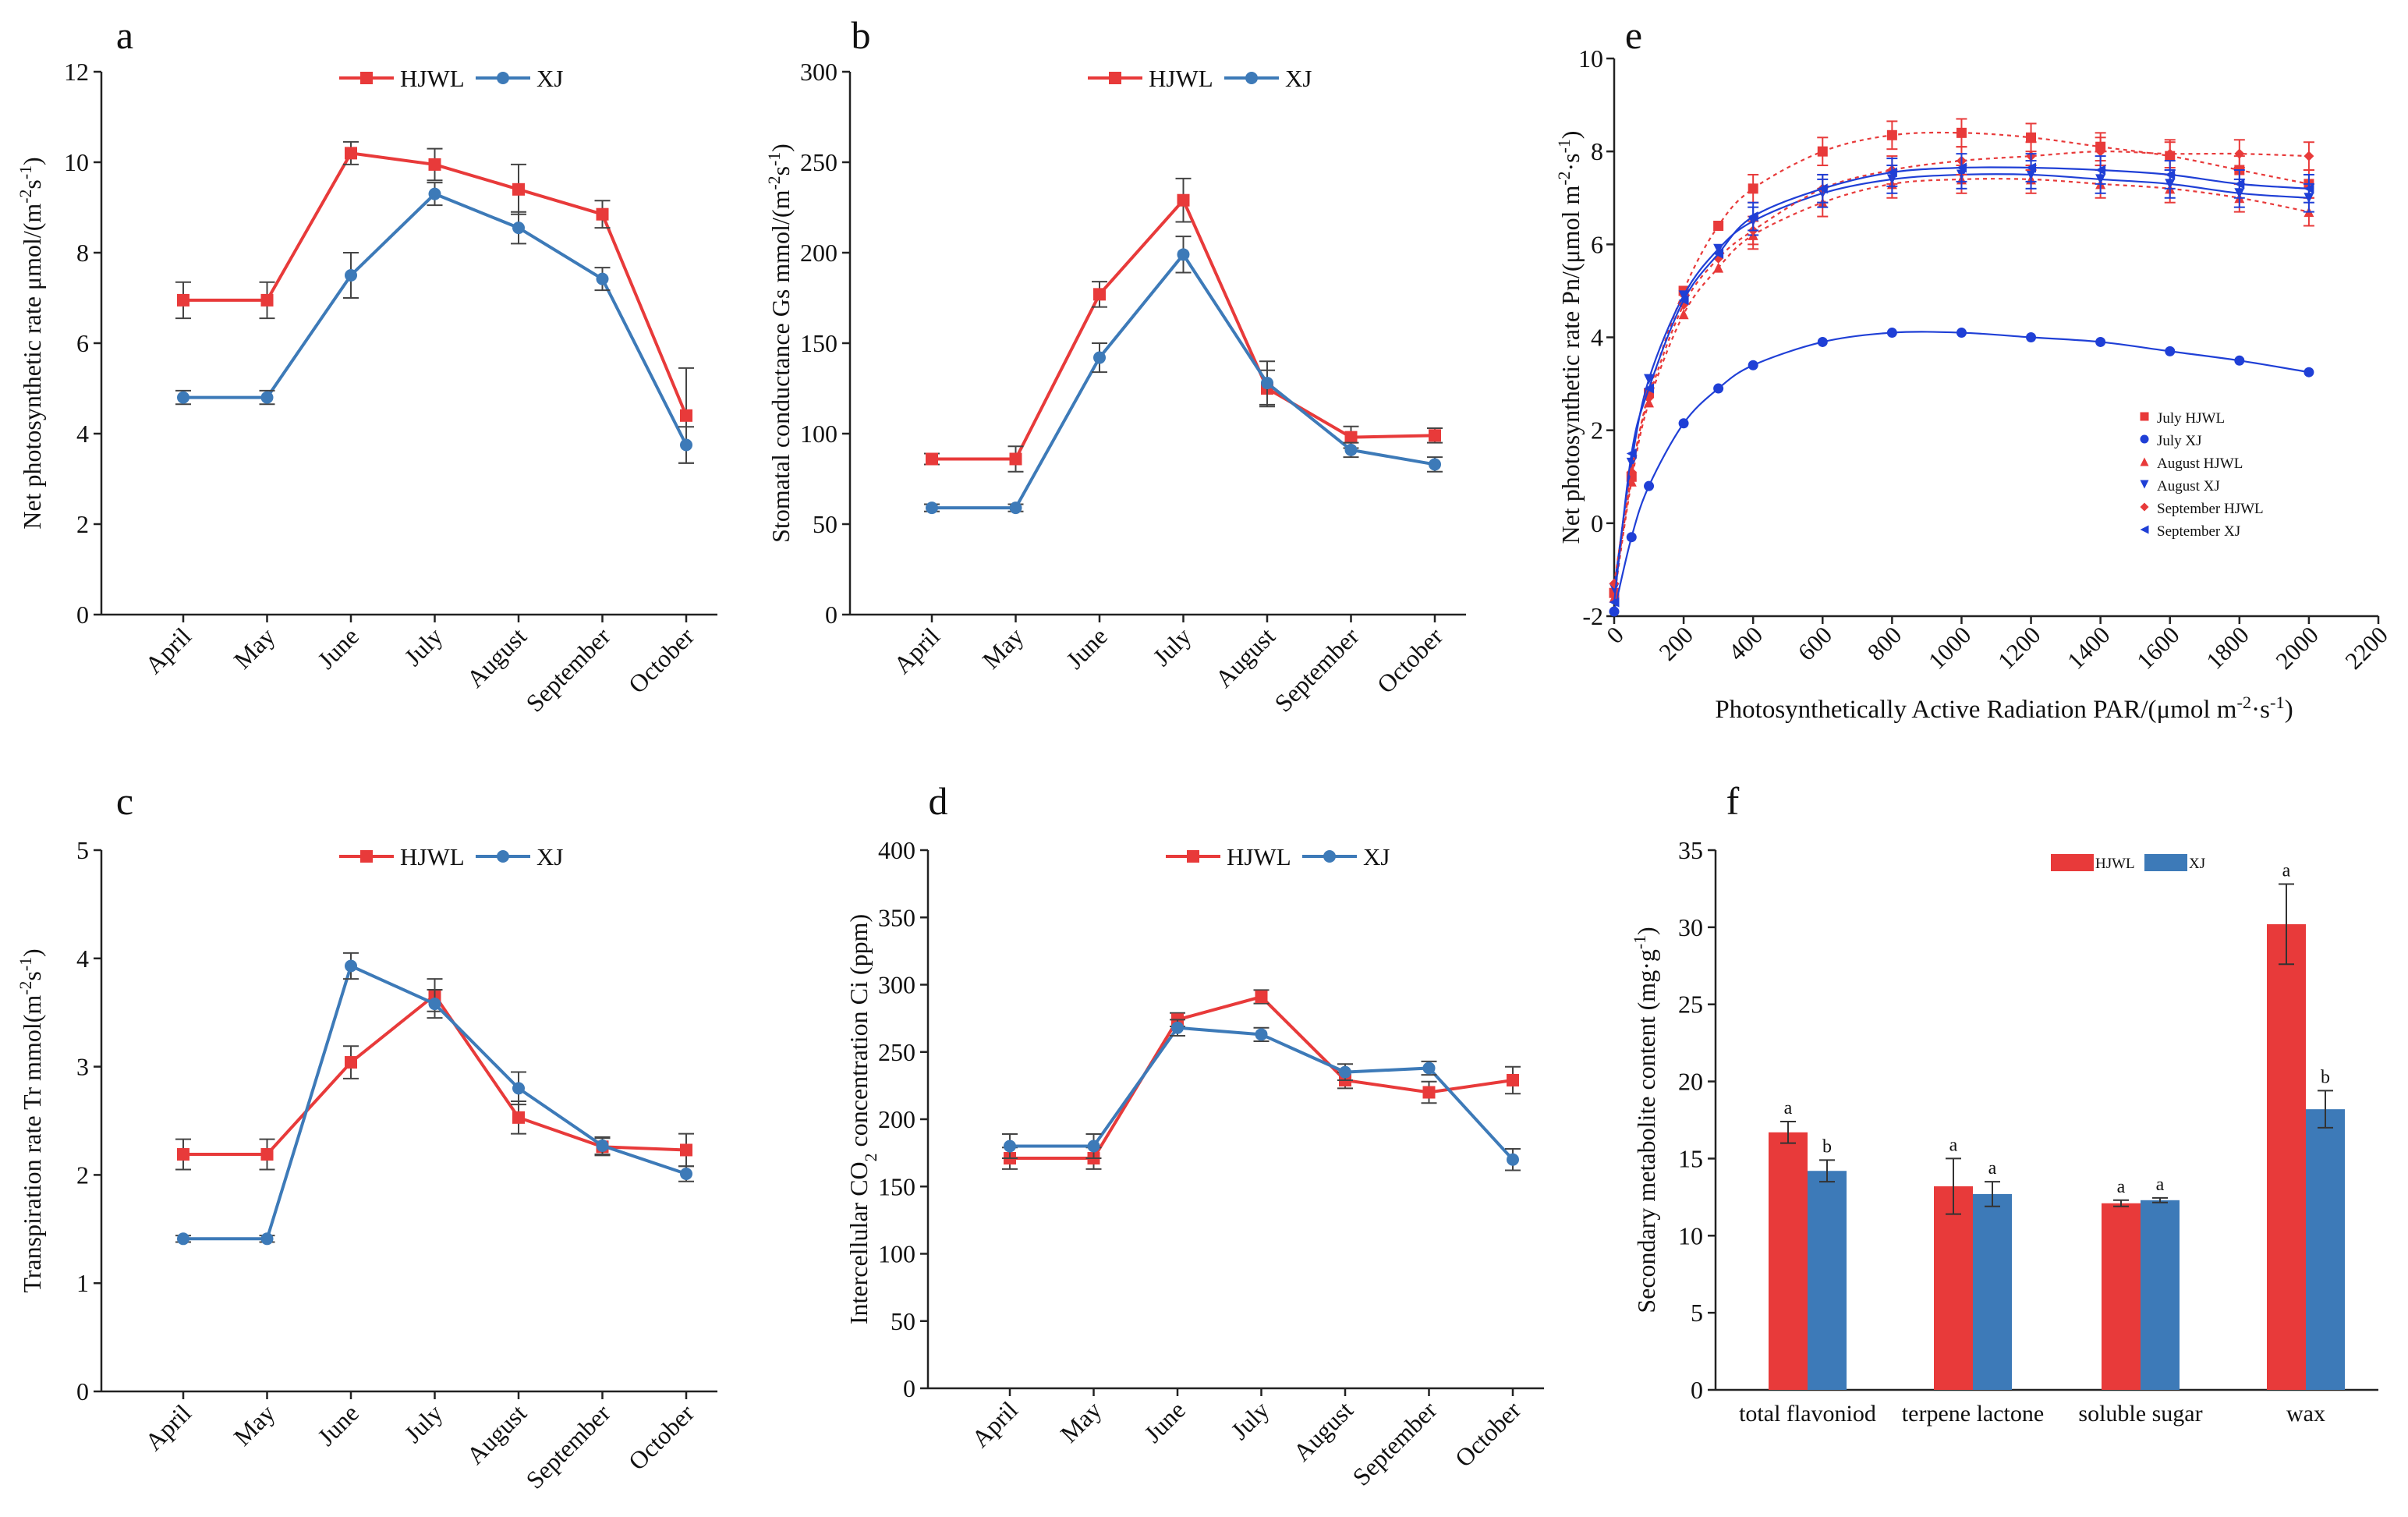 The height and width of the screenshot is (1517, 2408). I want to click on y-axis-label-part-0: Secondary metabolite content (mg·g, so click(1646, 1131).